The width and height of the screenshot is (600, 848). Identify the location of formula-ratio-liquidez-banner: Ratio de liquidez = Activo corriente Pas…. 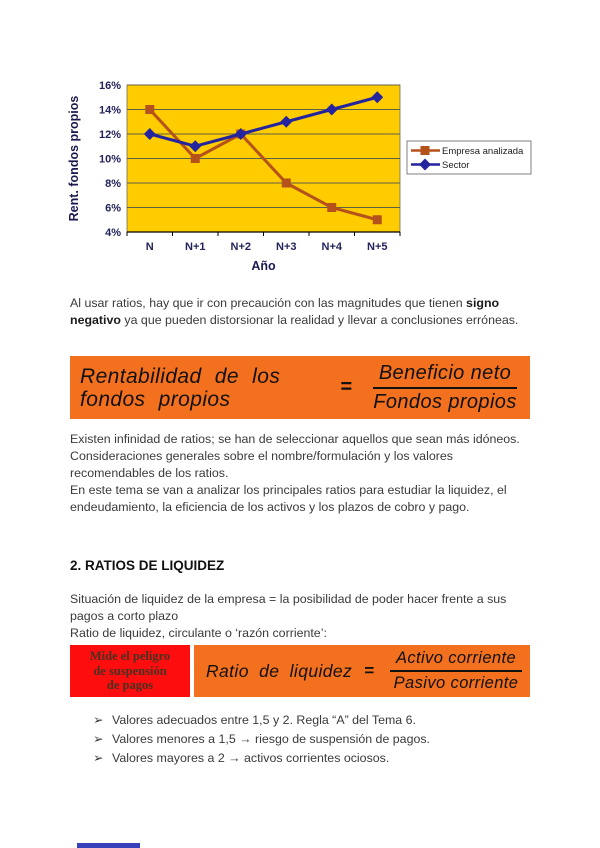
(362, 671).